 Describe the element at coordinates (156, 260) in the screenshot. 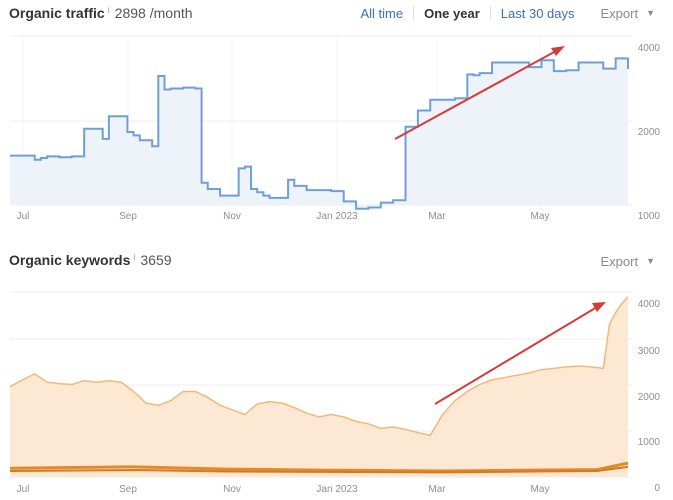

I see `keywords-value: 3659` at that location.